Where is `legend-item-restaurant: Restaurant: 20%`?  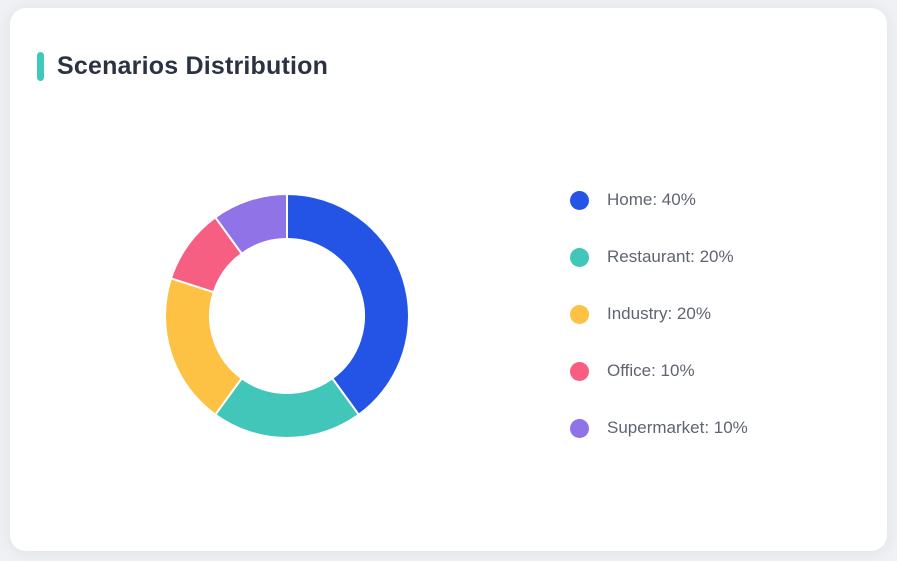 legend-item-restaurant: Restaurant: 20% is located at coordinates (659, 257).